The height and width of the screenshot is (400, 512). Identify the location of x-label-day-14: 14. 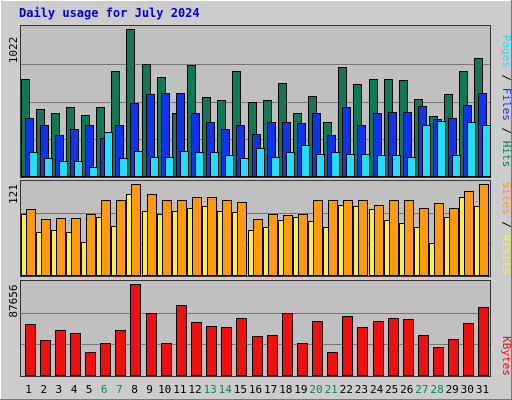
(226, 389).